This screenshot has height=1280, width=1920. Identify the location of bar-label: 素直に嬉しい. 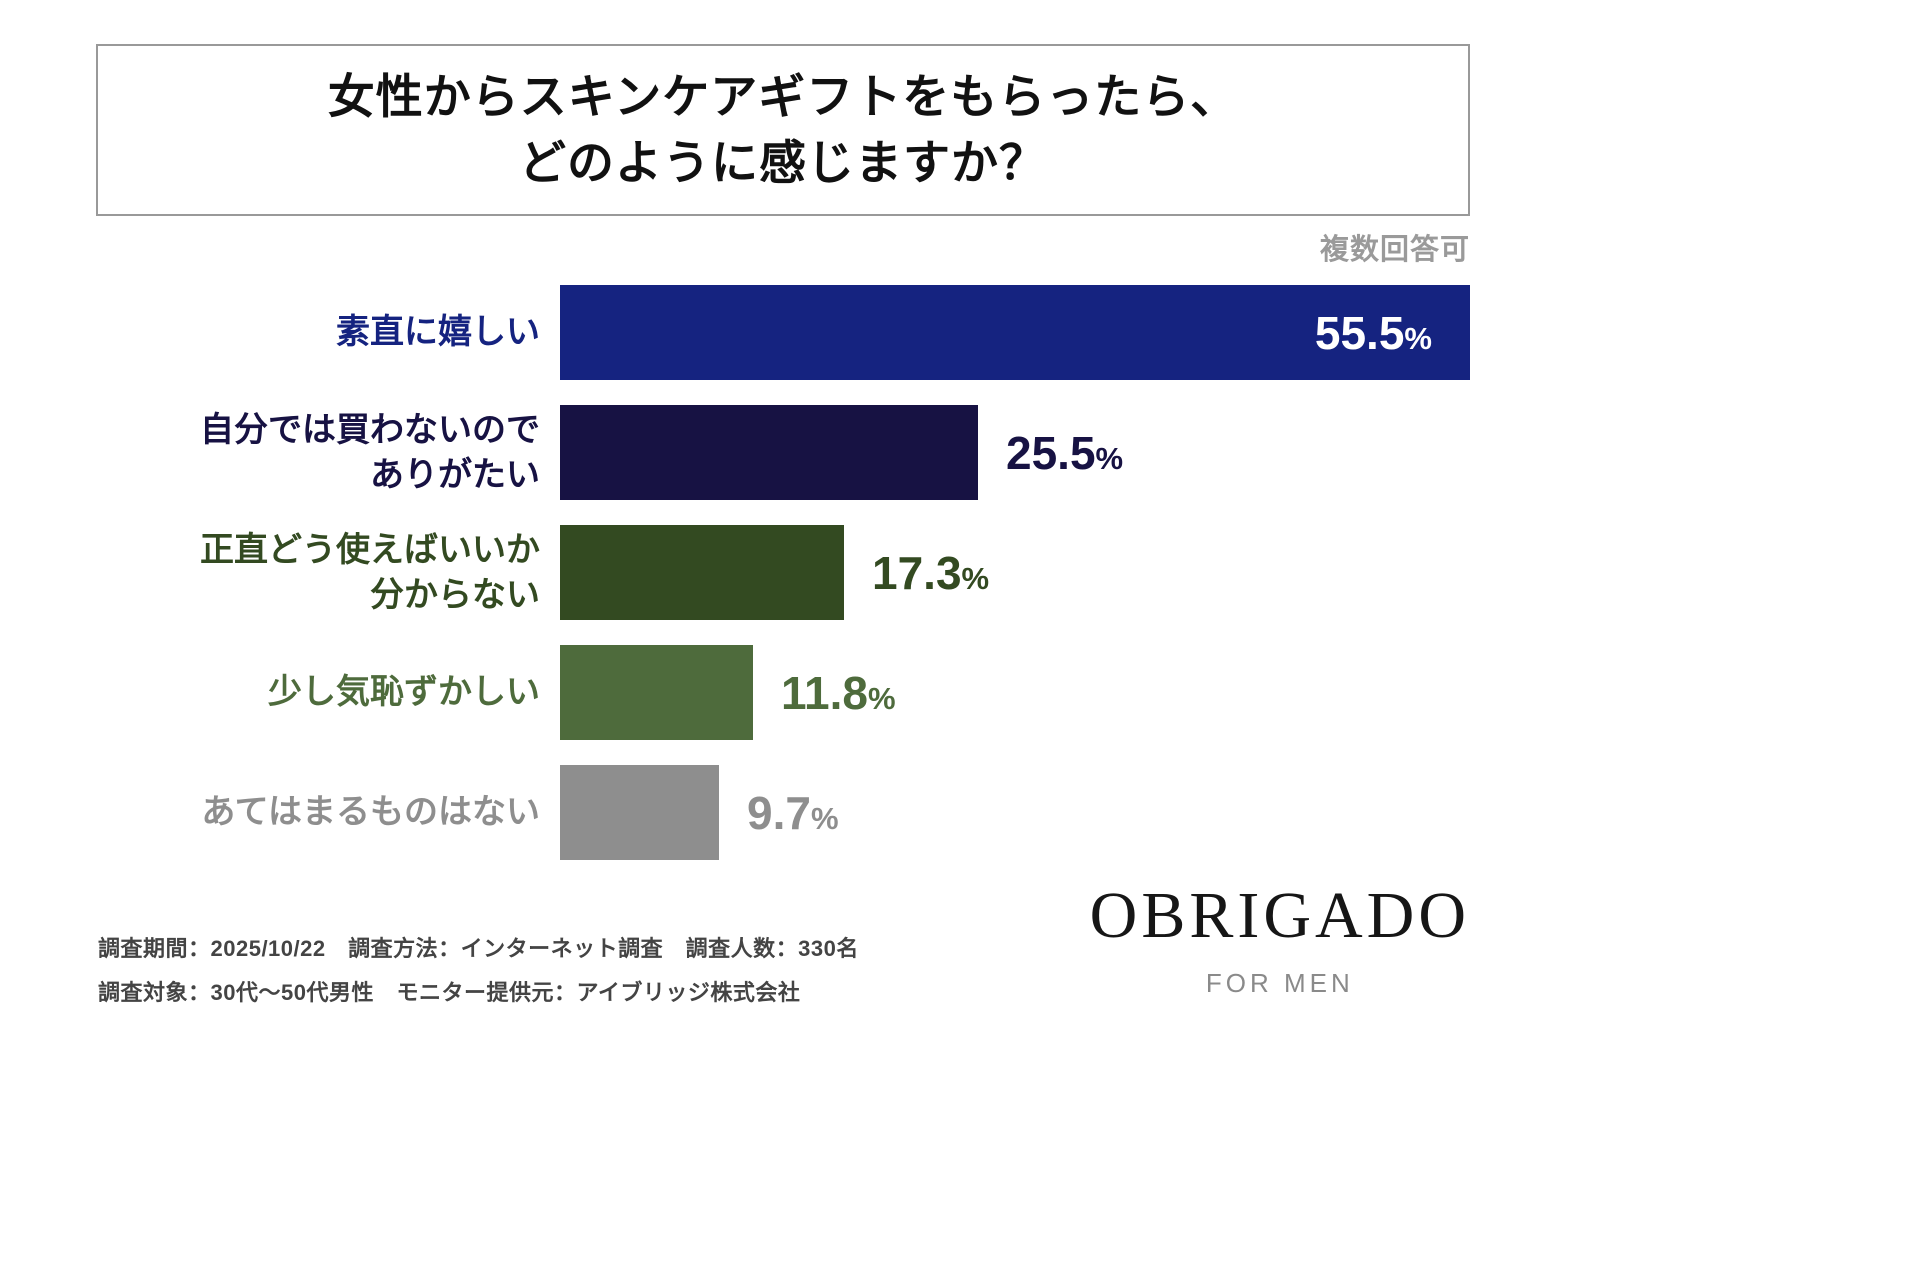
(438, 332).